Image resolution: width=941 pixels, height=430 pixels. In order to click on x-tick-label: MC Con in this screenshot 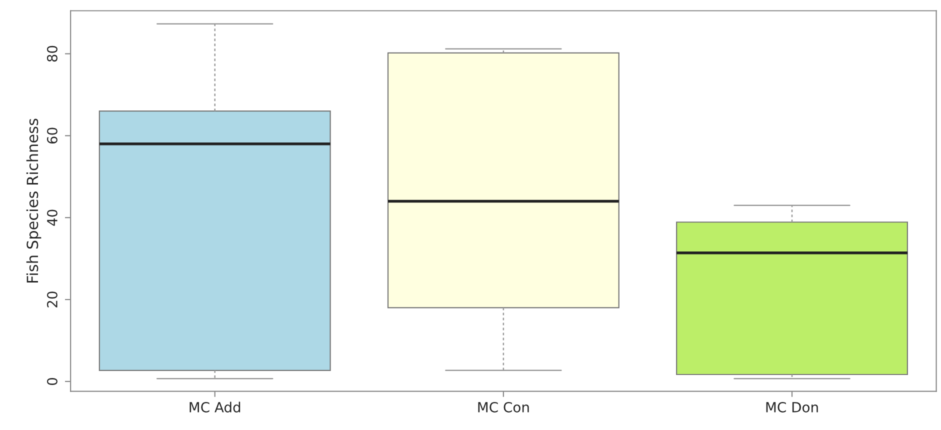, I will do `click(503, 407)`.